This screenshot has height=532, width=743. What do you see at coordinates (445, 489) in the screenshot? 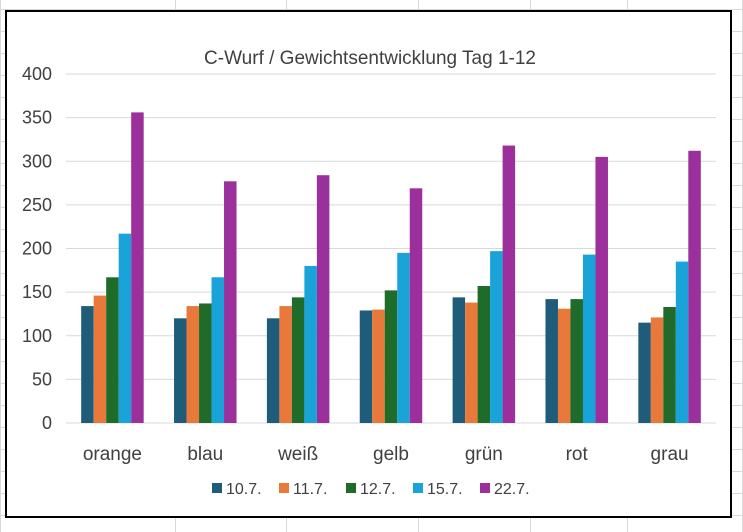
I see `legend-label: 15.7.` at bounding box center [445, 489].